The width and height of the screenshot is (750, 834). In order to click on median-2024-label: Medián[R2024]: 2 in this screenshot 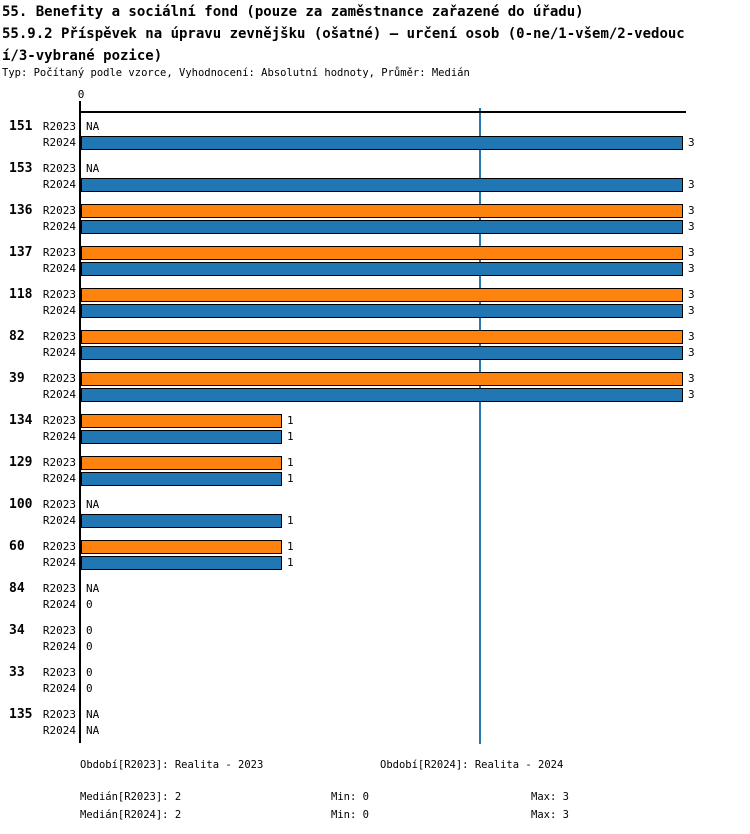, I will do `click(131, 815)`.